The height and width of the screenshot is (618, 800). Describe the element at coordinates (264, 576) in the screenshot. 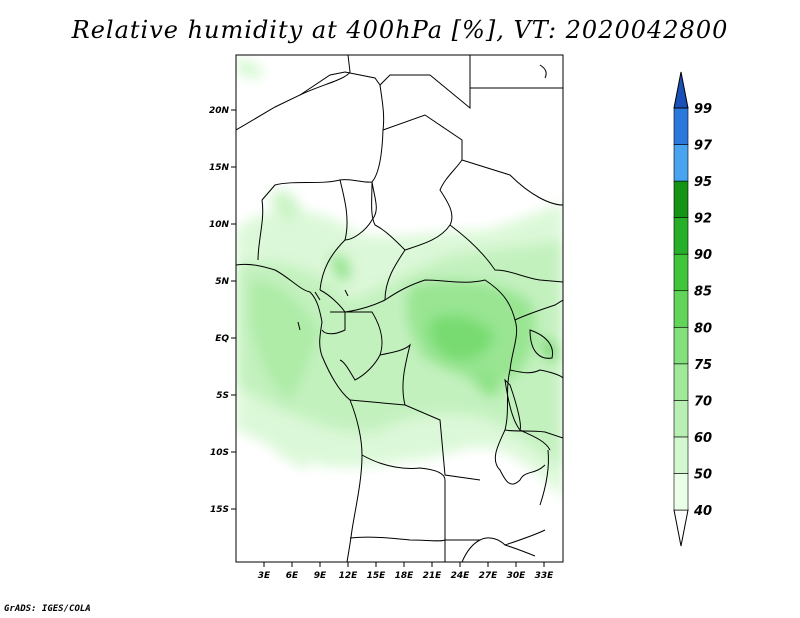

I see `lon-label-3e: 3E` at that location.